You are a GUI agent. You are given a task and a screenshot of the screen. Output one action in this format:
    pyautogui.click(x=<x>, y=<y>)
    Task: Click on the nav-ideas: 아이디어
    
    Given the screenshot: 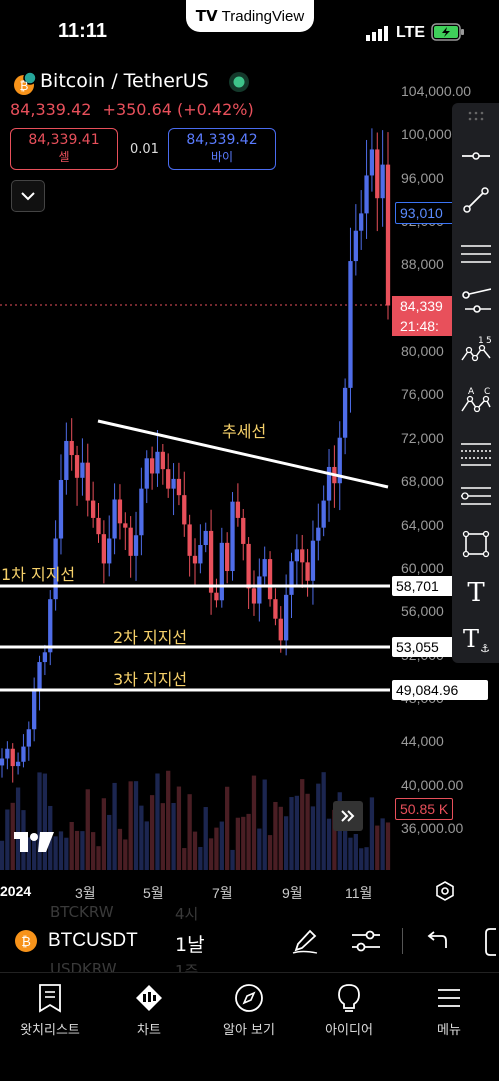 What is the action you would take?
    pyautogui.click(x=349, y=1010)
    